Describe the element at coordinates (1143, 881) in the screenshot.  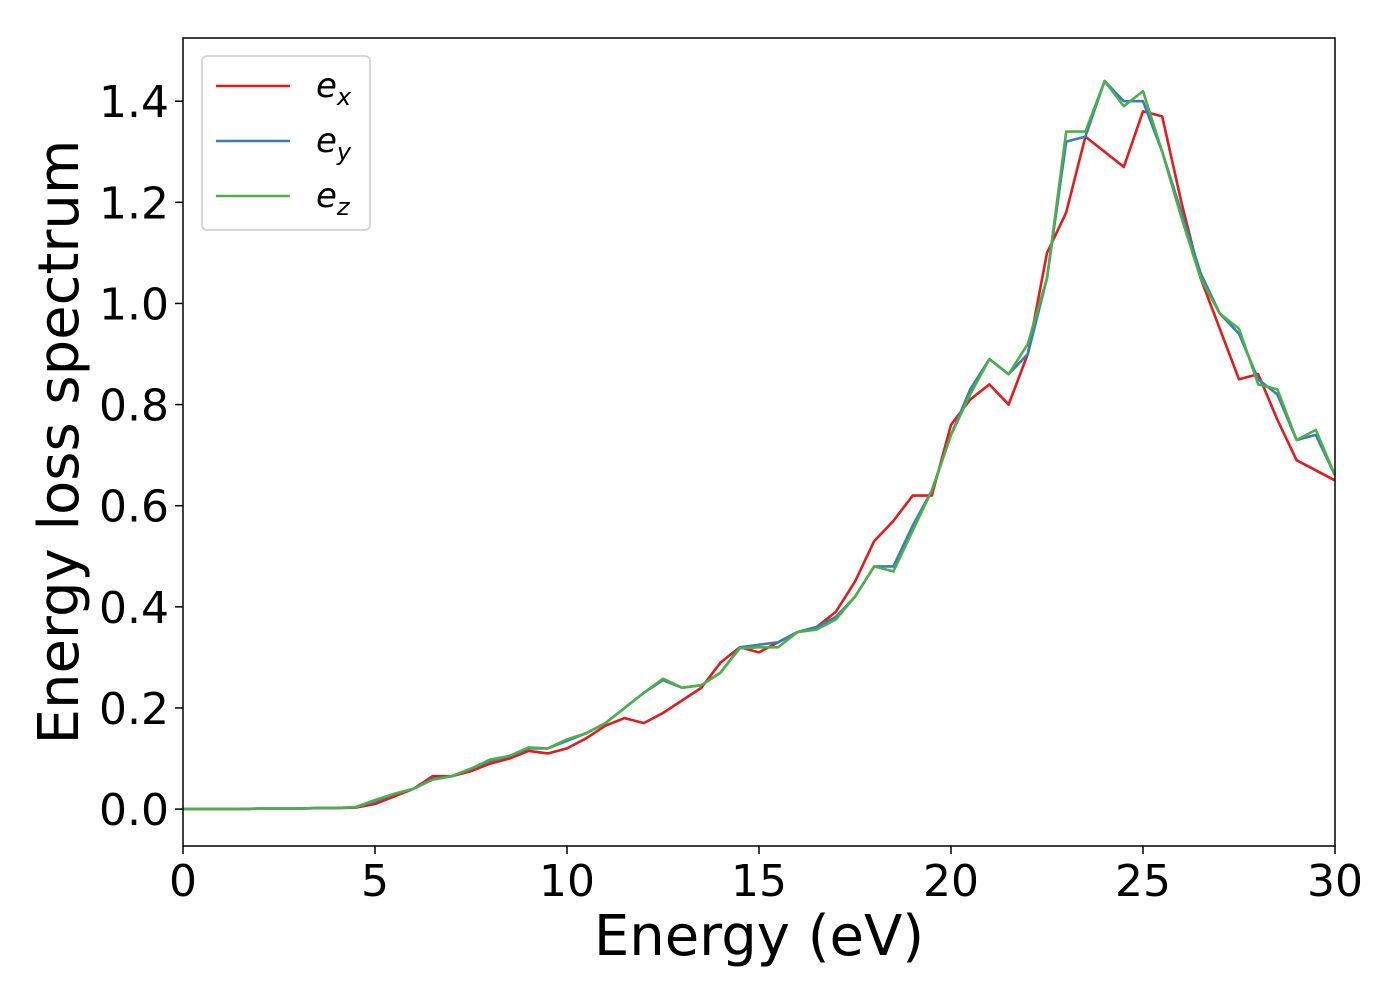
I see `x-tick-label: 25` at that location.